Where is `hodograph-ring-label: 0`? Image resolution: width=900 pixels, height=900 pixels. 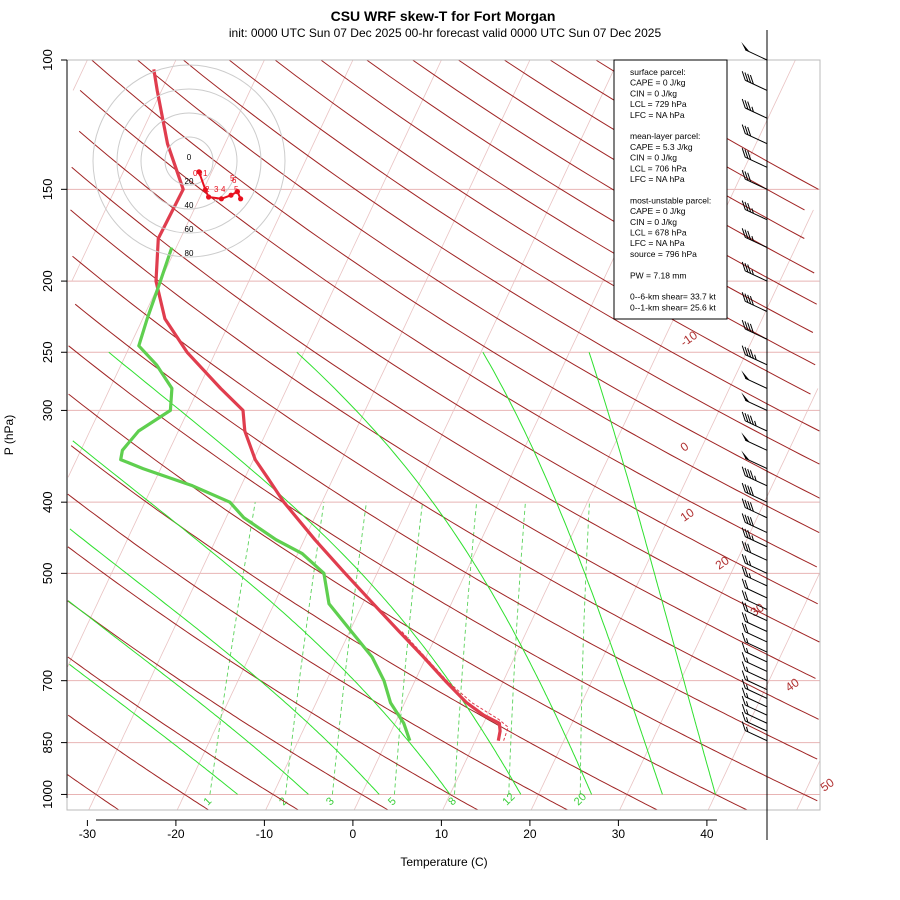 hodograph-ring-label: 0 is located at coordinates (189, 157).